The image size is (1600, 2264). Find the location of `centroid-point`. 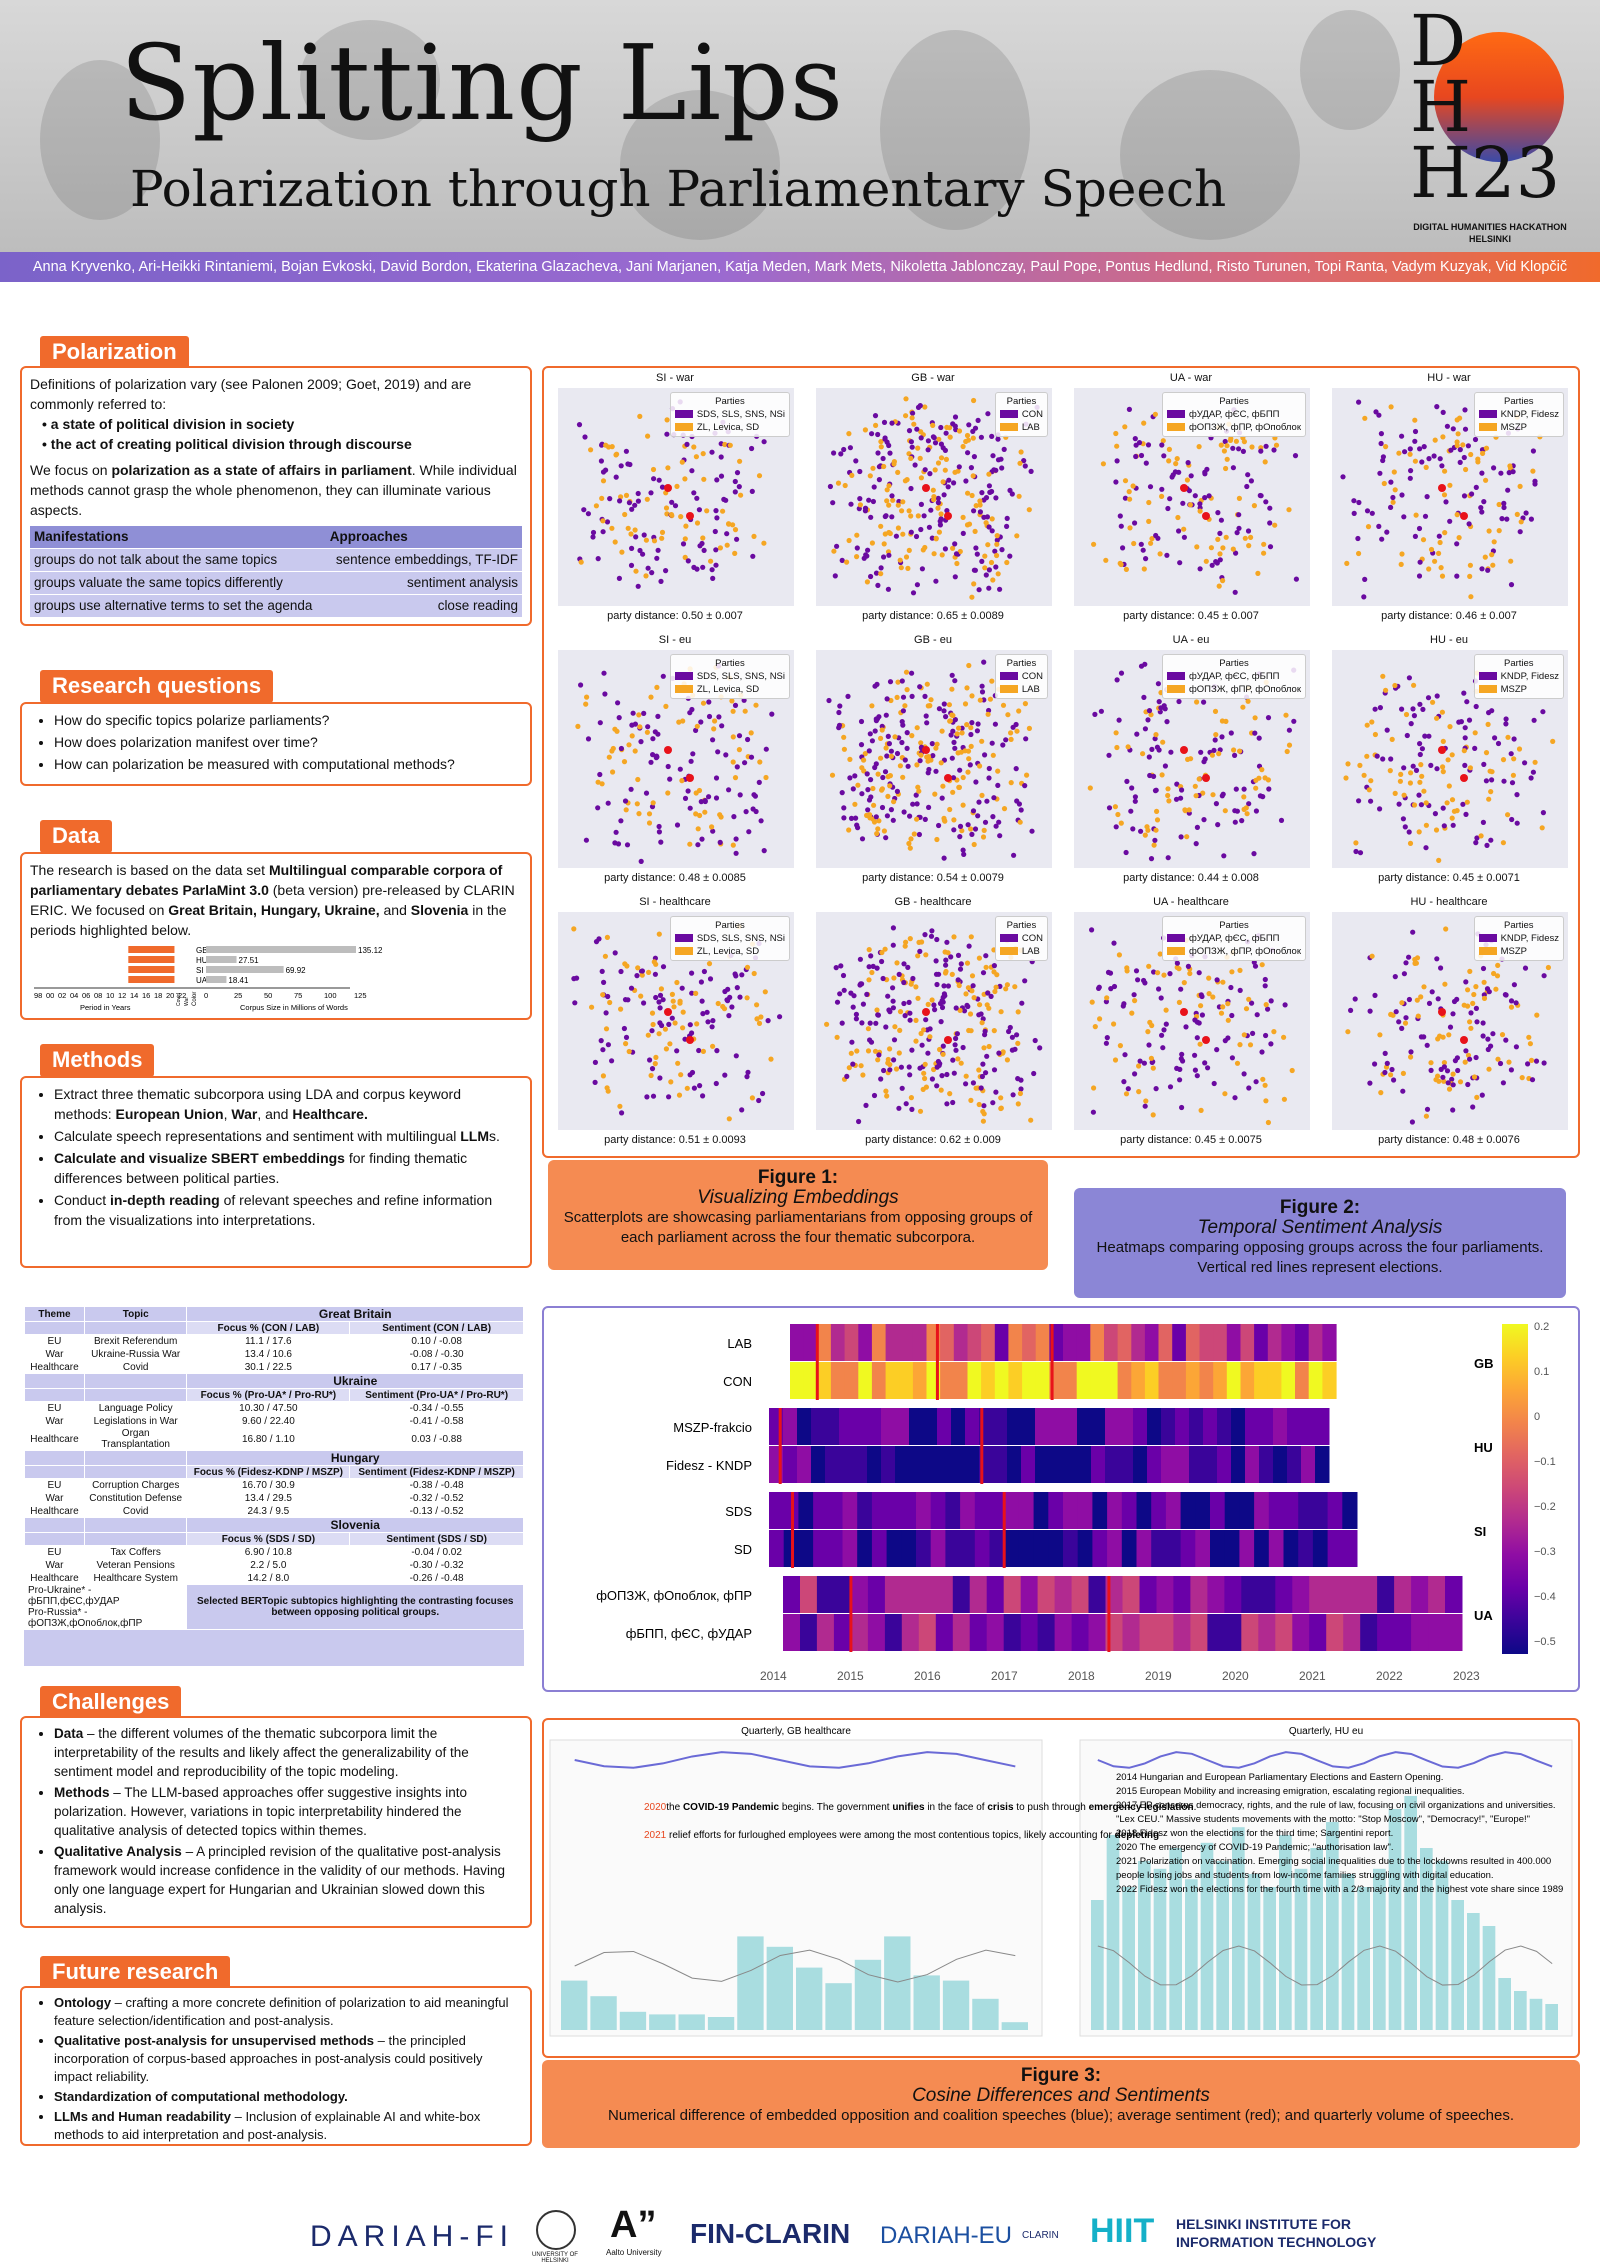

centroid-point is located at coordinates (948, 778).